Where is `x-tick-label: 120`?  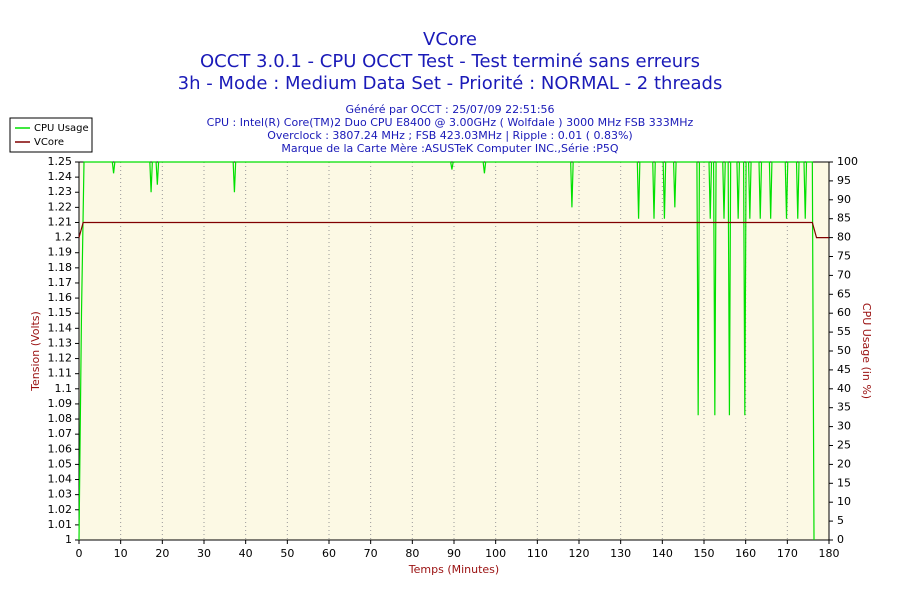
x-tick-label: 120 is located at coordinates (579, 553).